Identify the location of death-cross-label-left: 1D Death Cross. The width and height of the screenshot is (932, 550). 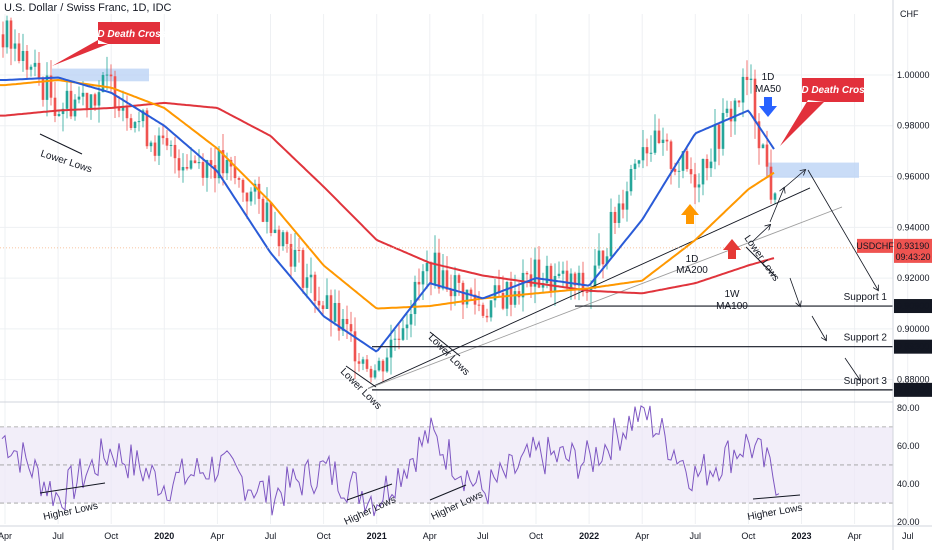
(129, 34).